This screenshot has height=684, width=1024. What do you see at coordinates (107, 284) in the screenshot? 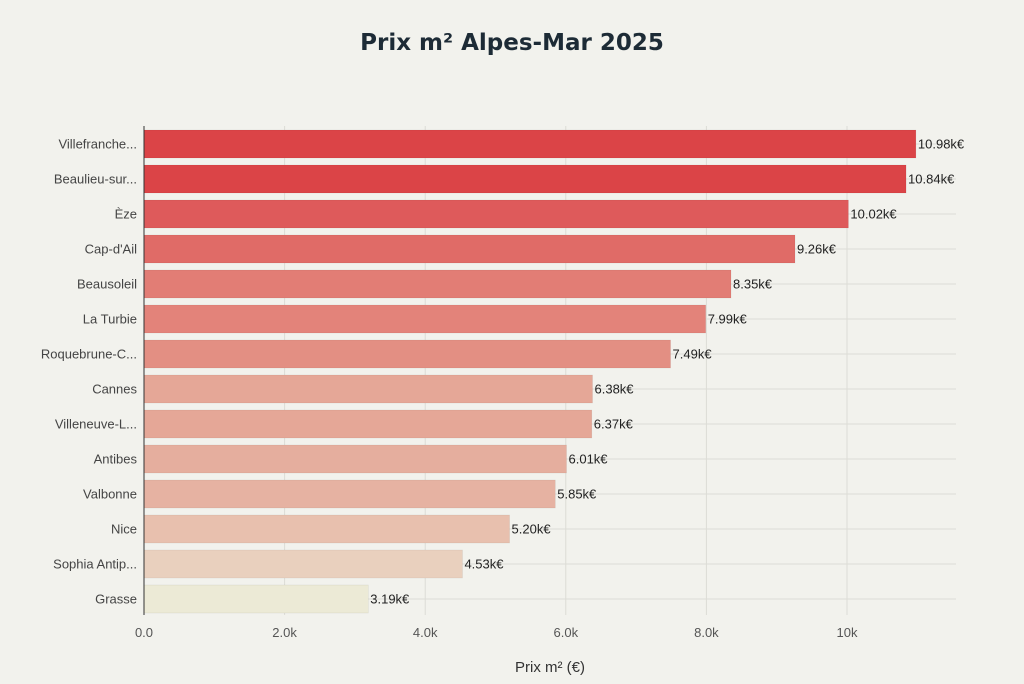
I see `category-label: Beausoleil` at bounding box center [107, 284].